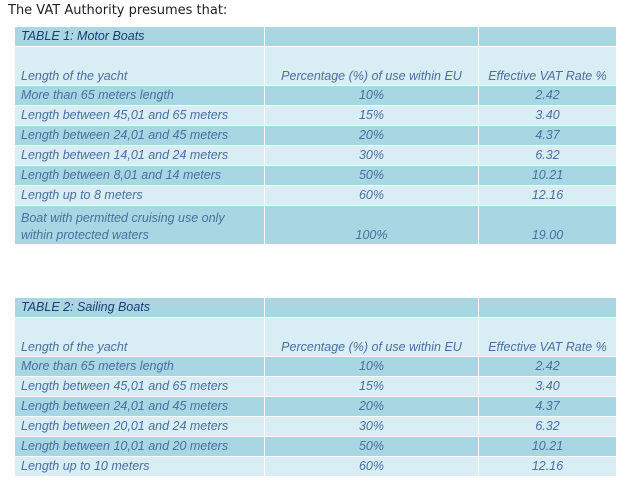  I want to click on cell-length: Length between 14,01 and 24 meters, so click(139, 155).